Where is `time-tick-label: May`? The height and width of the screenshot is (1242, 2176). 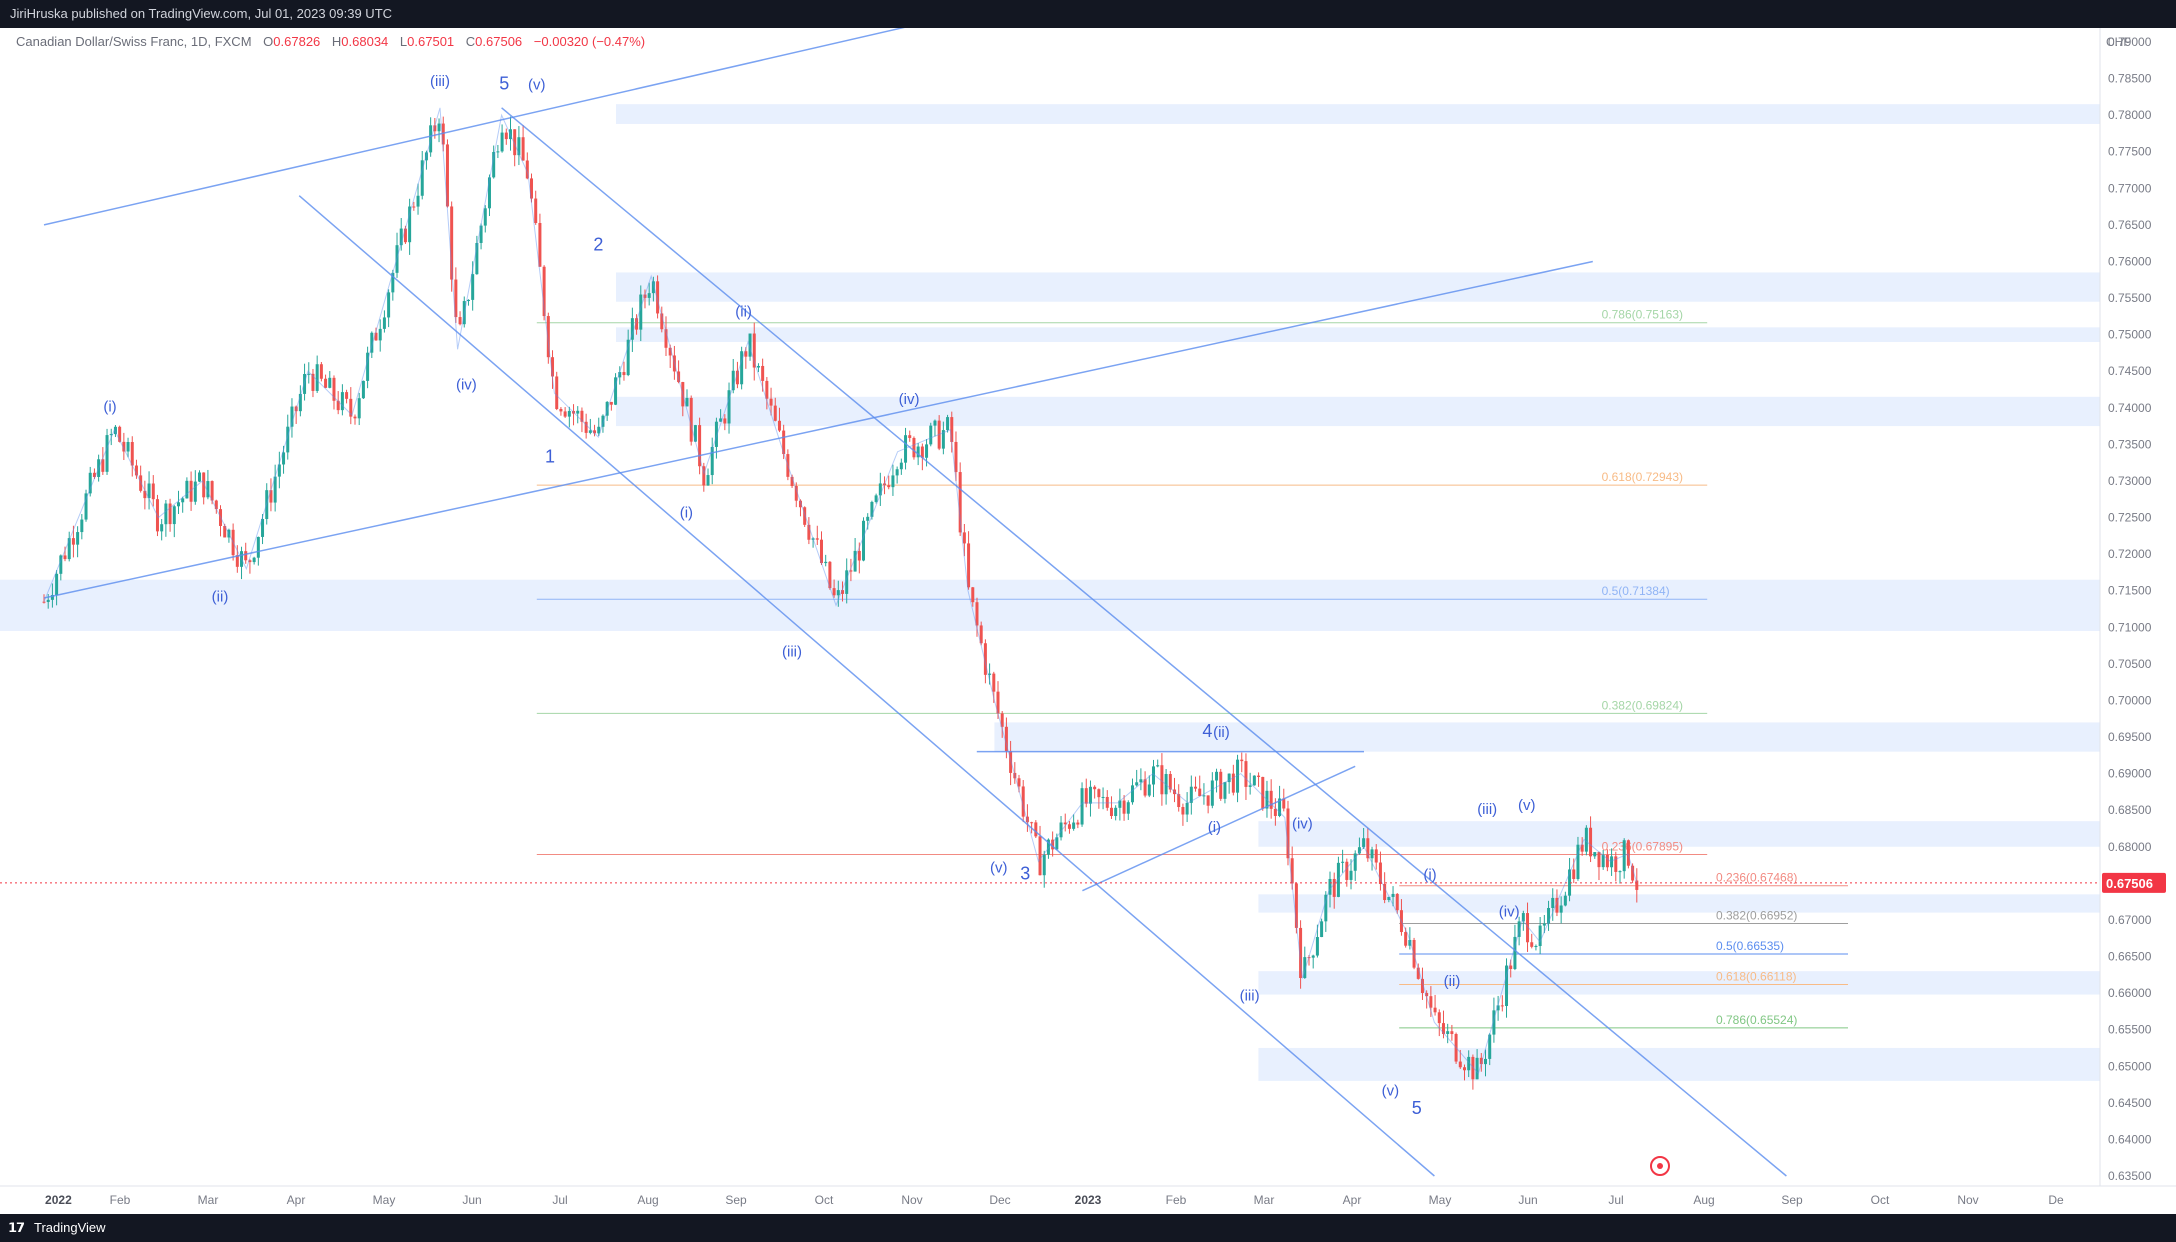
time-tick-label: May is located at coordinates (1440, 1200).